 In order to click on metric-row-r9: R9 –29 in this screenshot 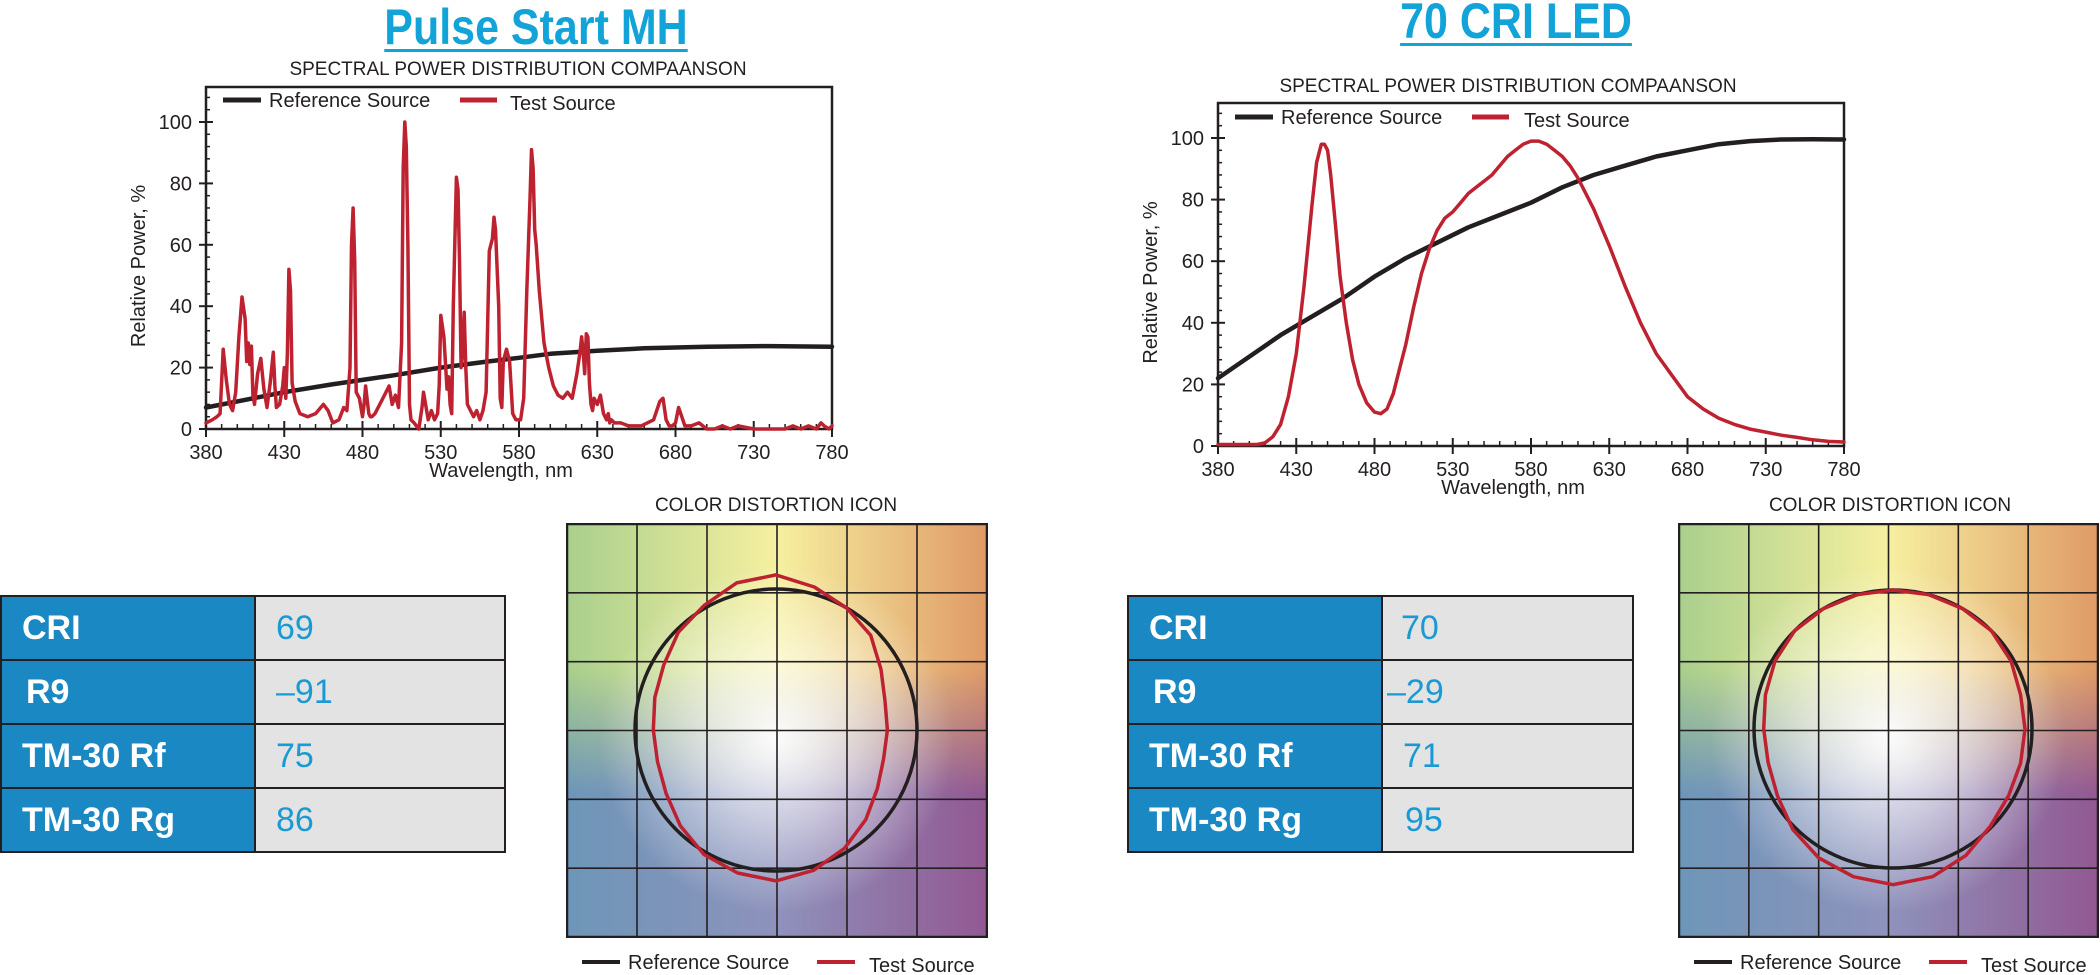, I will do `click(1380, 692)`.